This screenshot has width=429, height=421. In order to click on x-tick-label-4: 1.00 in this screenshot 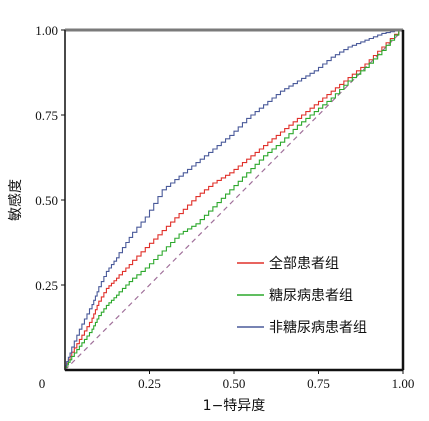, I will do `click(403, 383)`.